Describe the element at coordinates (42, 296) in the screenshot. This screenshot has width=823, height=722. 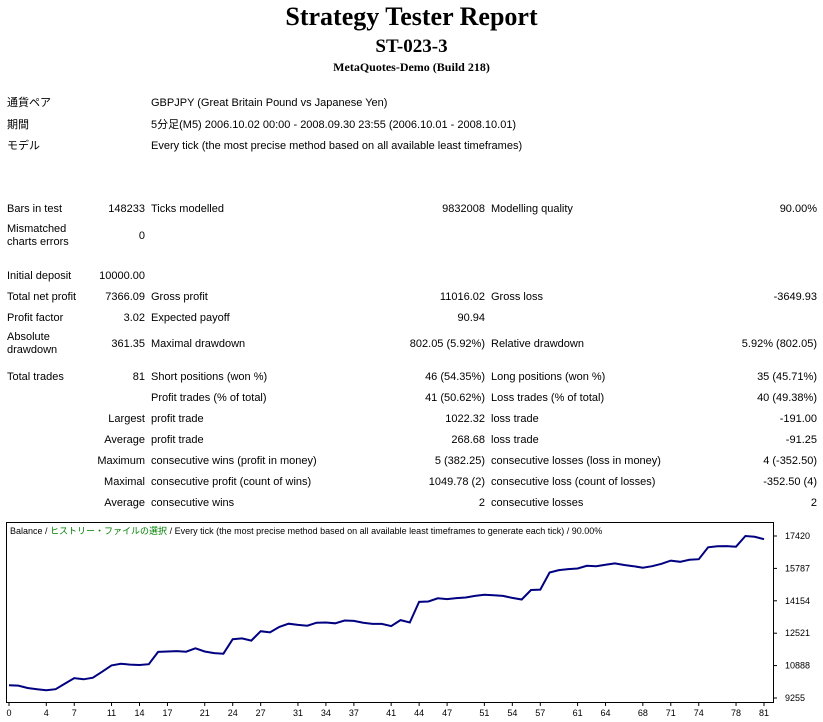
I see `net-profit-label: Total net profit` at that location.